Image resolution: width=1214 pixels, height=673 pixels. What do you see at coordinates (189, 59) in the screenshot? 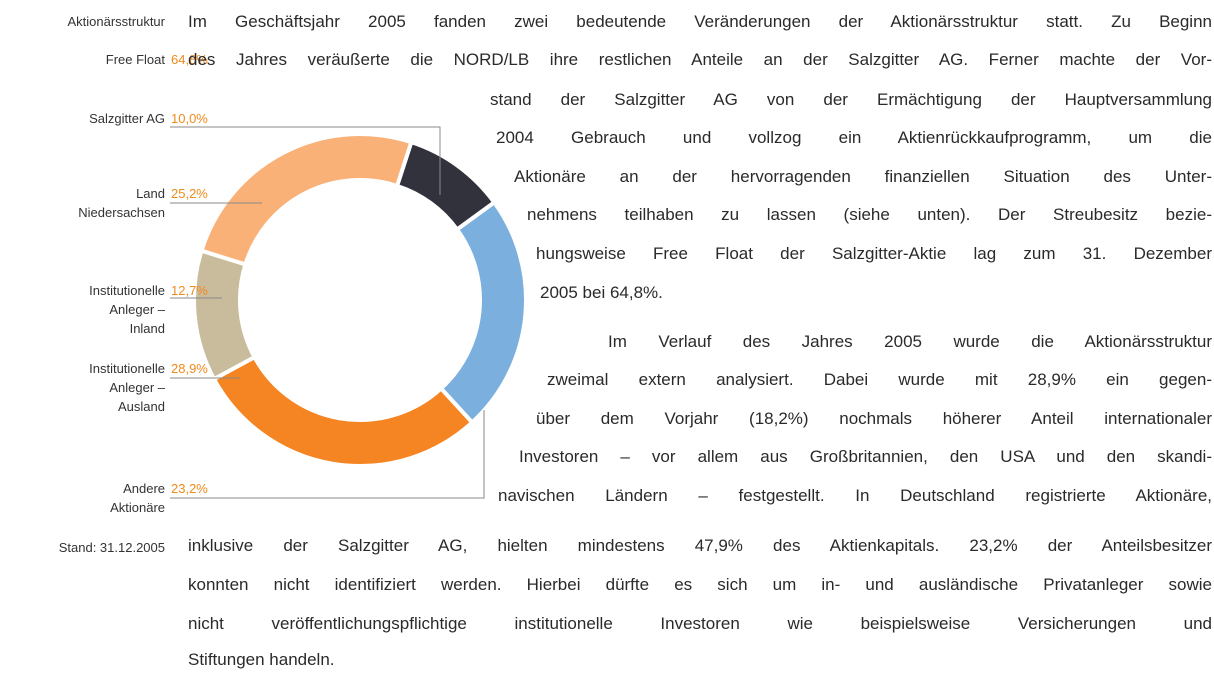
I see `summary-value: 64,8%` at bounding box center [189, 59].